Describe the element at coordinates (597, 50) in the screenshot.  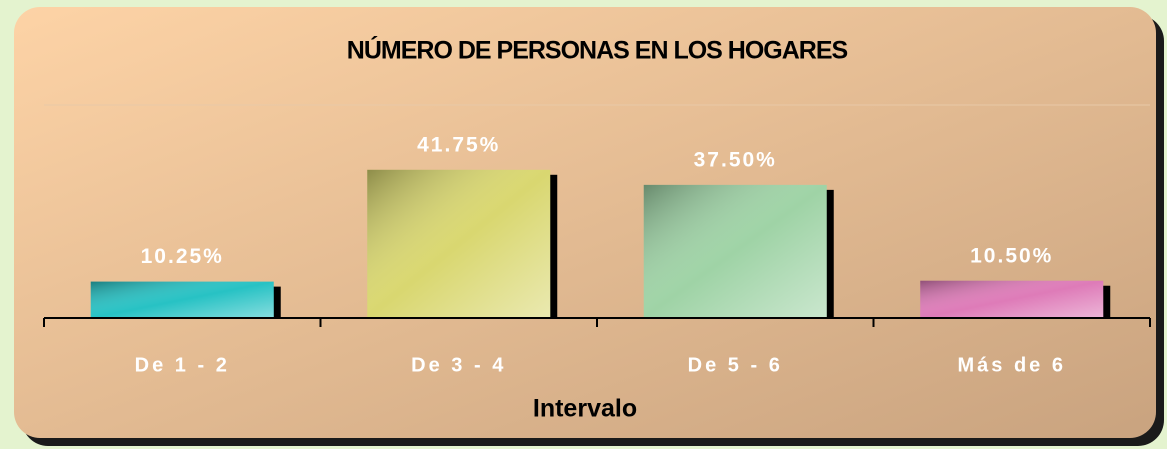
I see `chart-title: NÚMERO DE PERSONAS EN LOS HOGARES` at that location.